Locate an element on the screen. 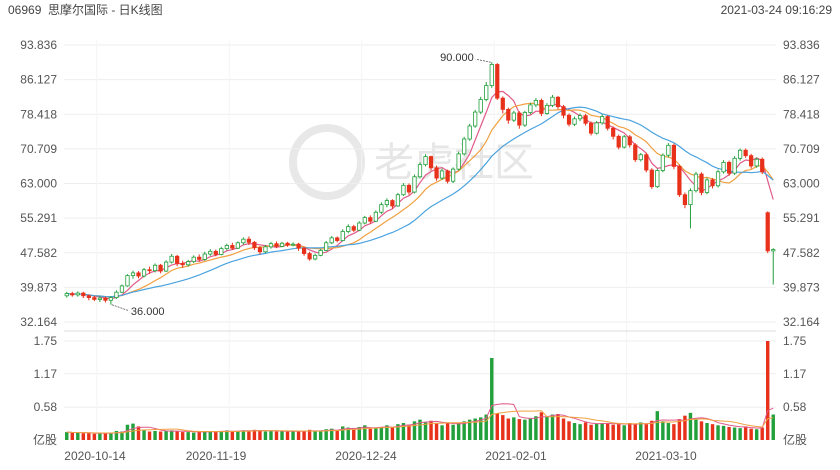 The image size is (840, 470). x-tick-label: 2020-10-14 is located at coordinates (95, 456).